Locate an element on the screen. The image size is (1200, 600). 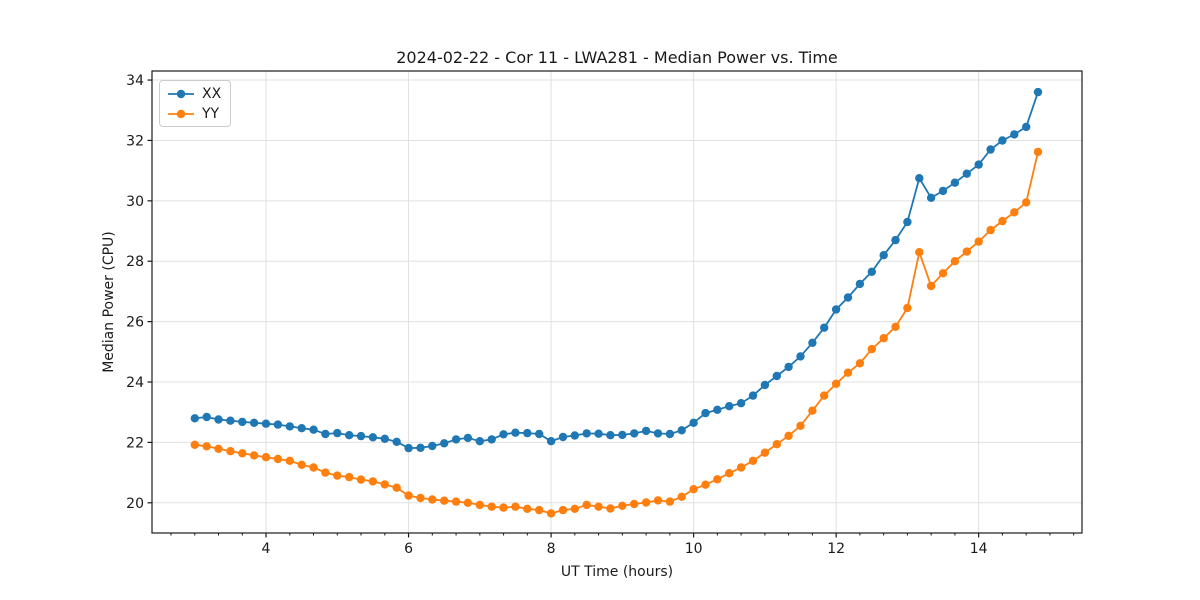
legend-item-yy: YY is located at coordinates (194, 113).